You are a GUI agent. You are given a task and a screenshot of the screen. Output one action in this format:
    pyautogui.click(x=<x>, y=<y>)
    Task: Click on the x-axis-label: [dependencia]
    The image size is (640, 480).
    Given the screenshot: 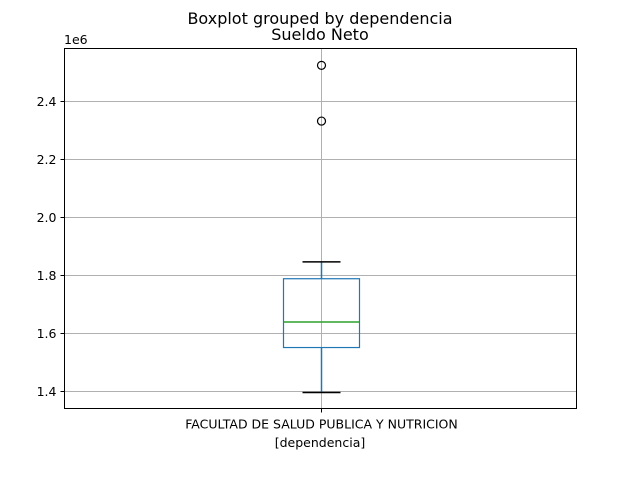 What is the action you would take?
    pyautogui.click(x=320, y=442)
    